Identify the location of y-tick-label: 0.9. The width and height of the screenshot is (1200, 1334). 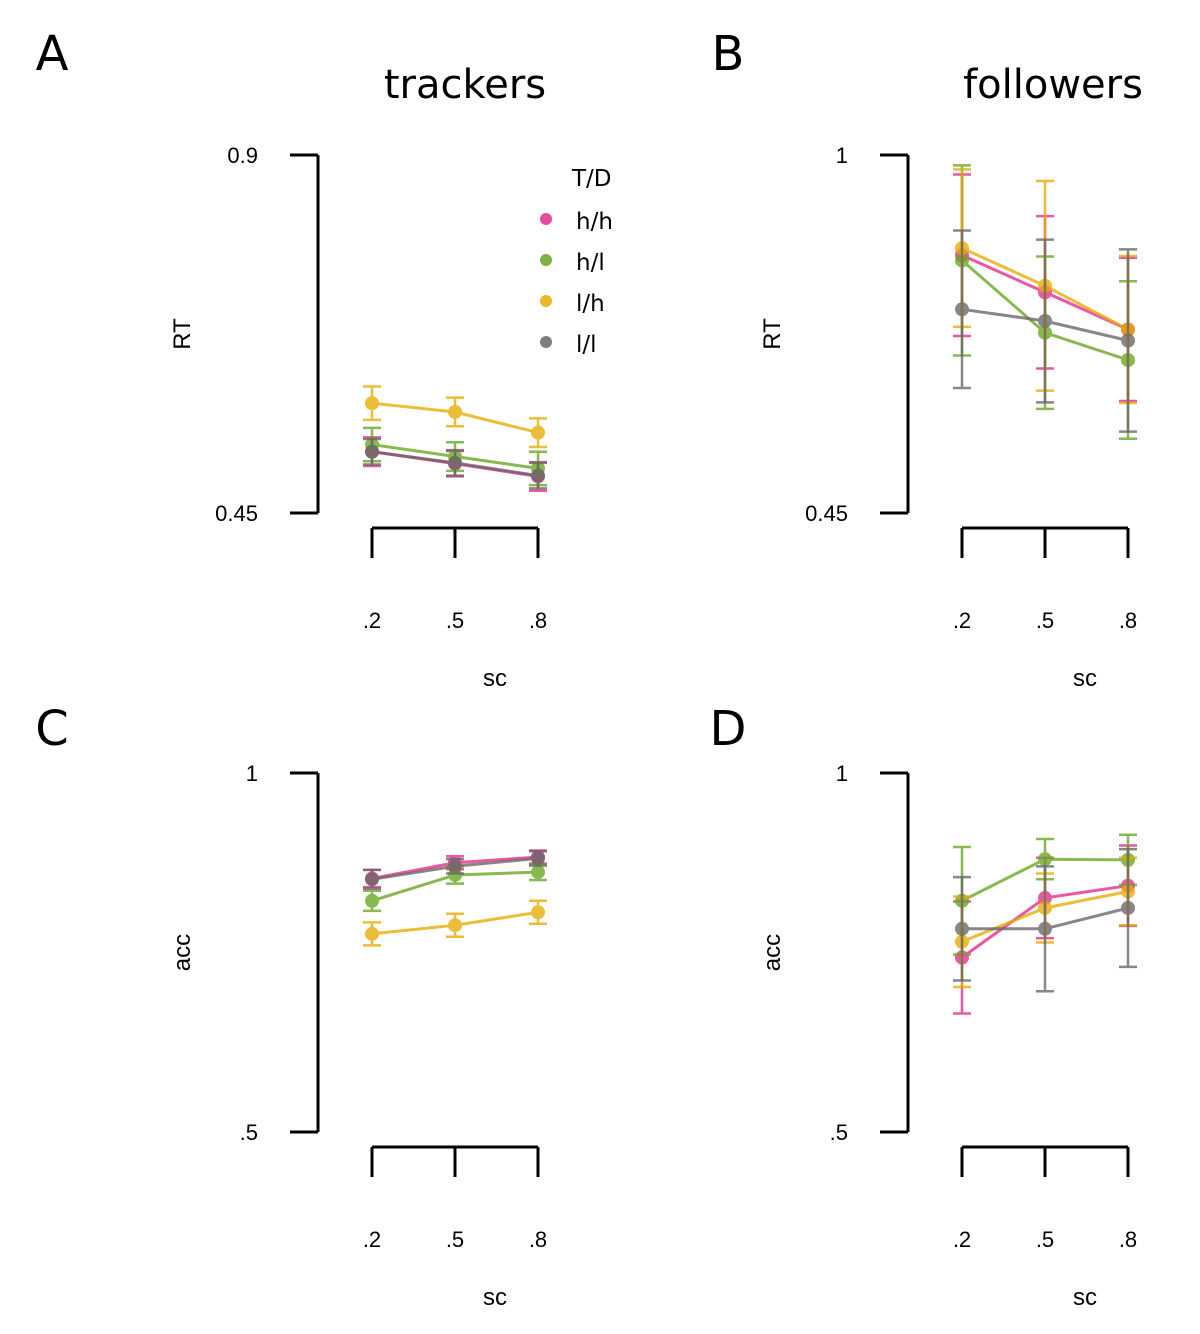
(242, 155).